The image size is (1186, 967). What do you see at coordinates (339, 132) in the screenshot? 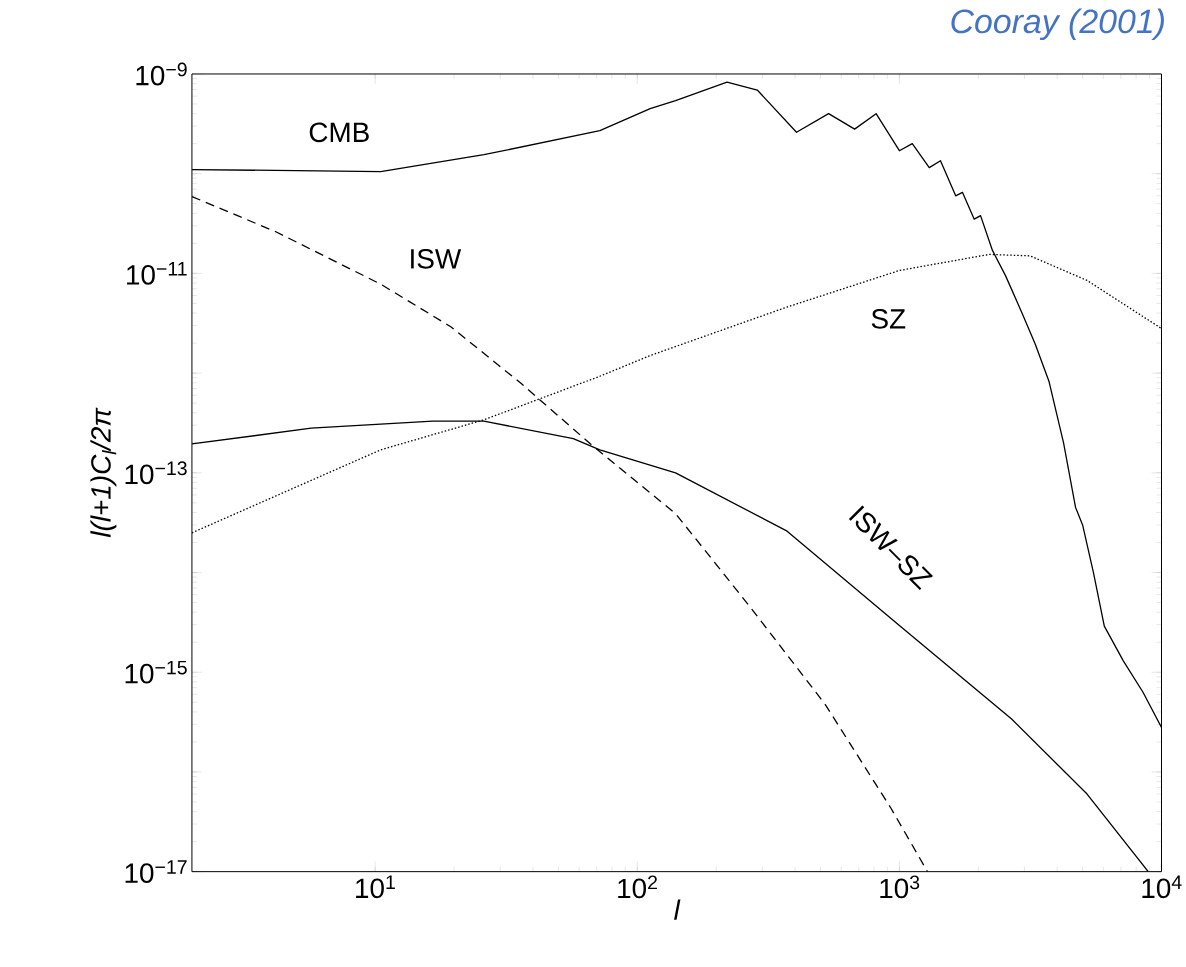
I see `series-label: CMB` at bounding box center [339, 132].